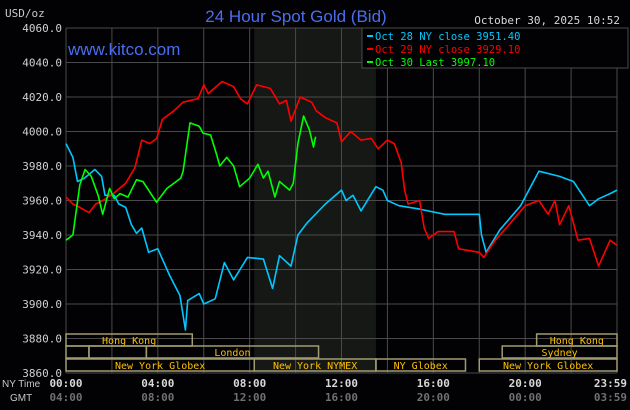 The width and height of the screenshot is (630, 410). Describe the element at coordinates (157, 383) in the screenshot. I see `ny-time-tick-label: 04:00` at that location.